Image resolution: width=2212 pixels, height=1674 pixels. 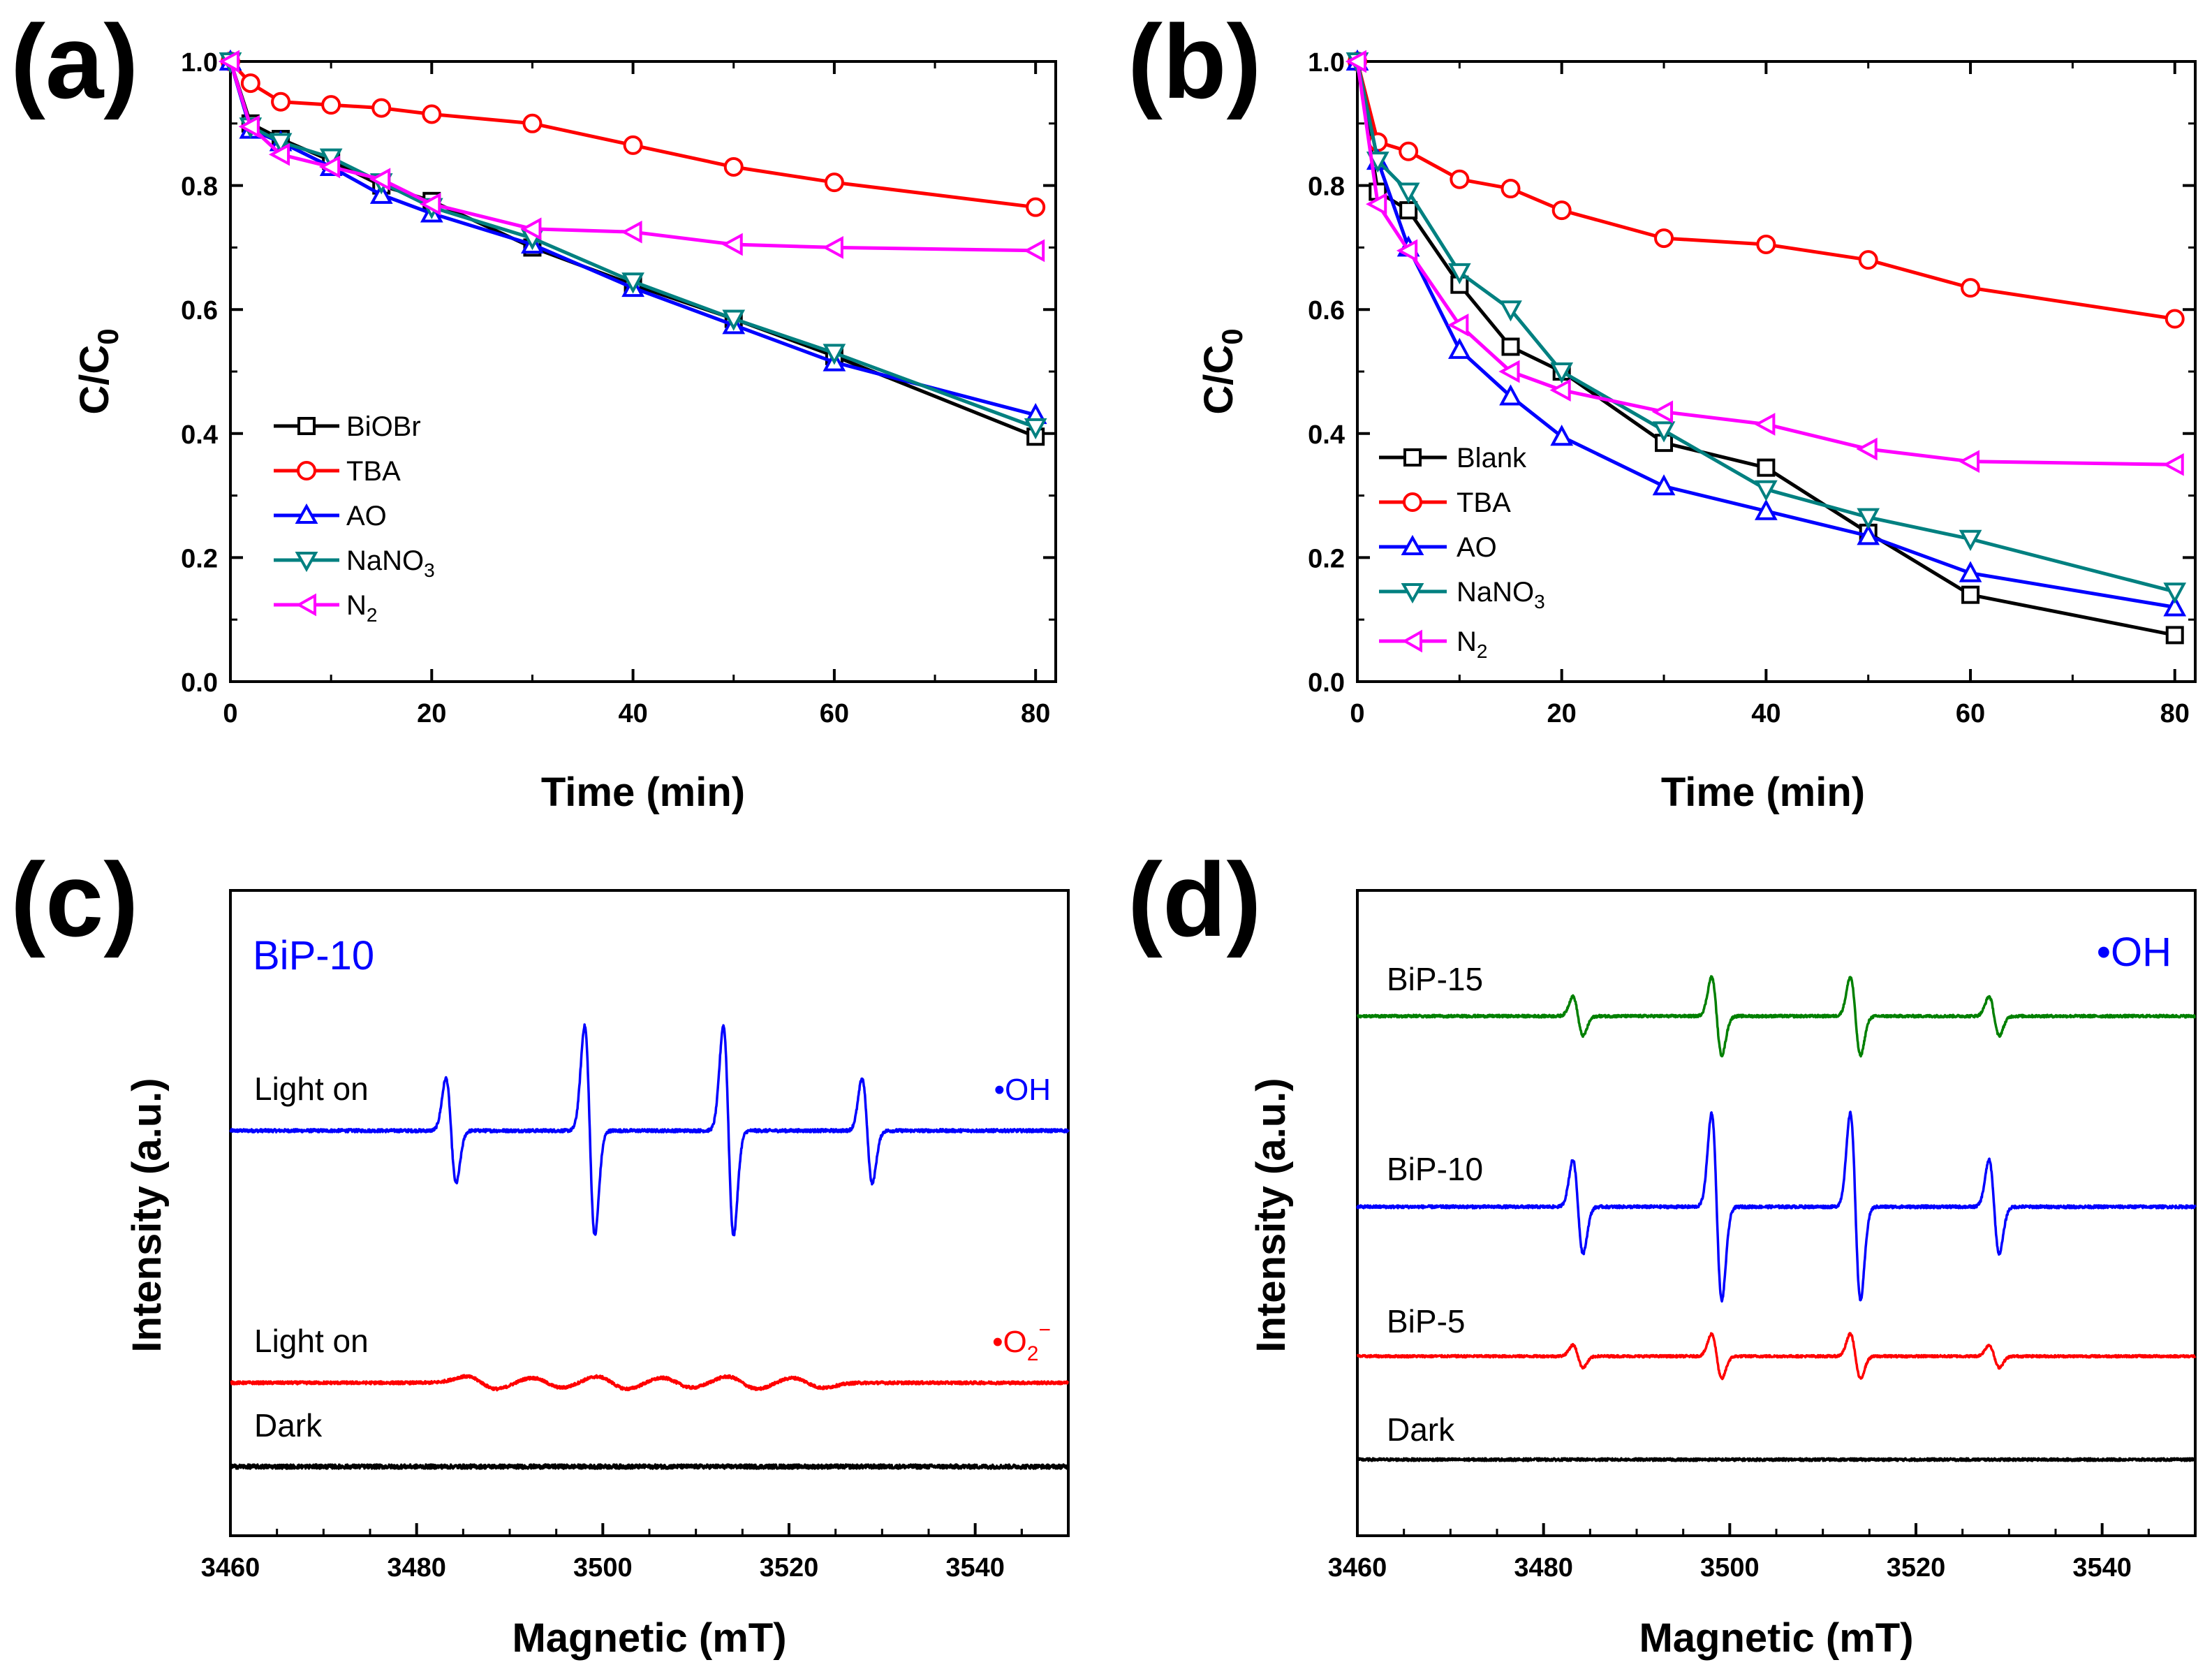 I want to click on panel-d-label: (d), so click(x=1195, y=899).